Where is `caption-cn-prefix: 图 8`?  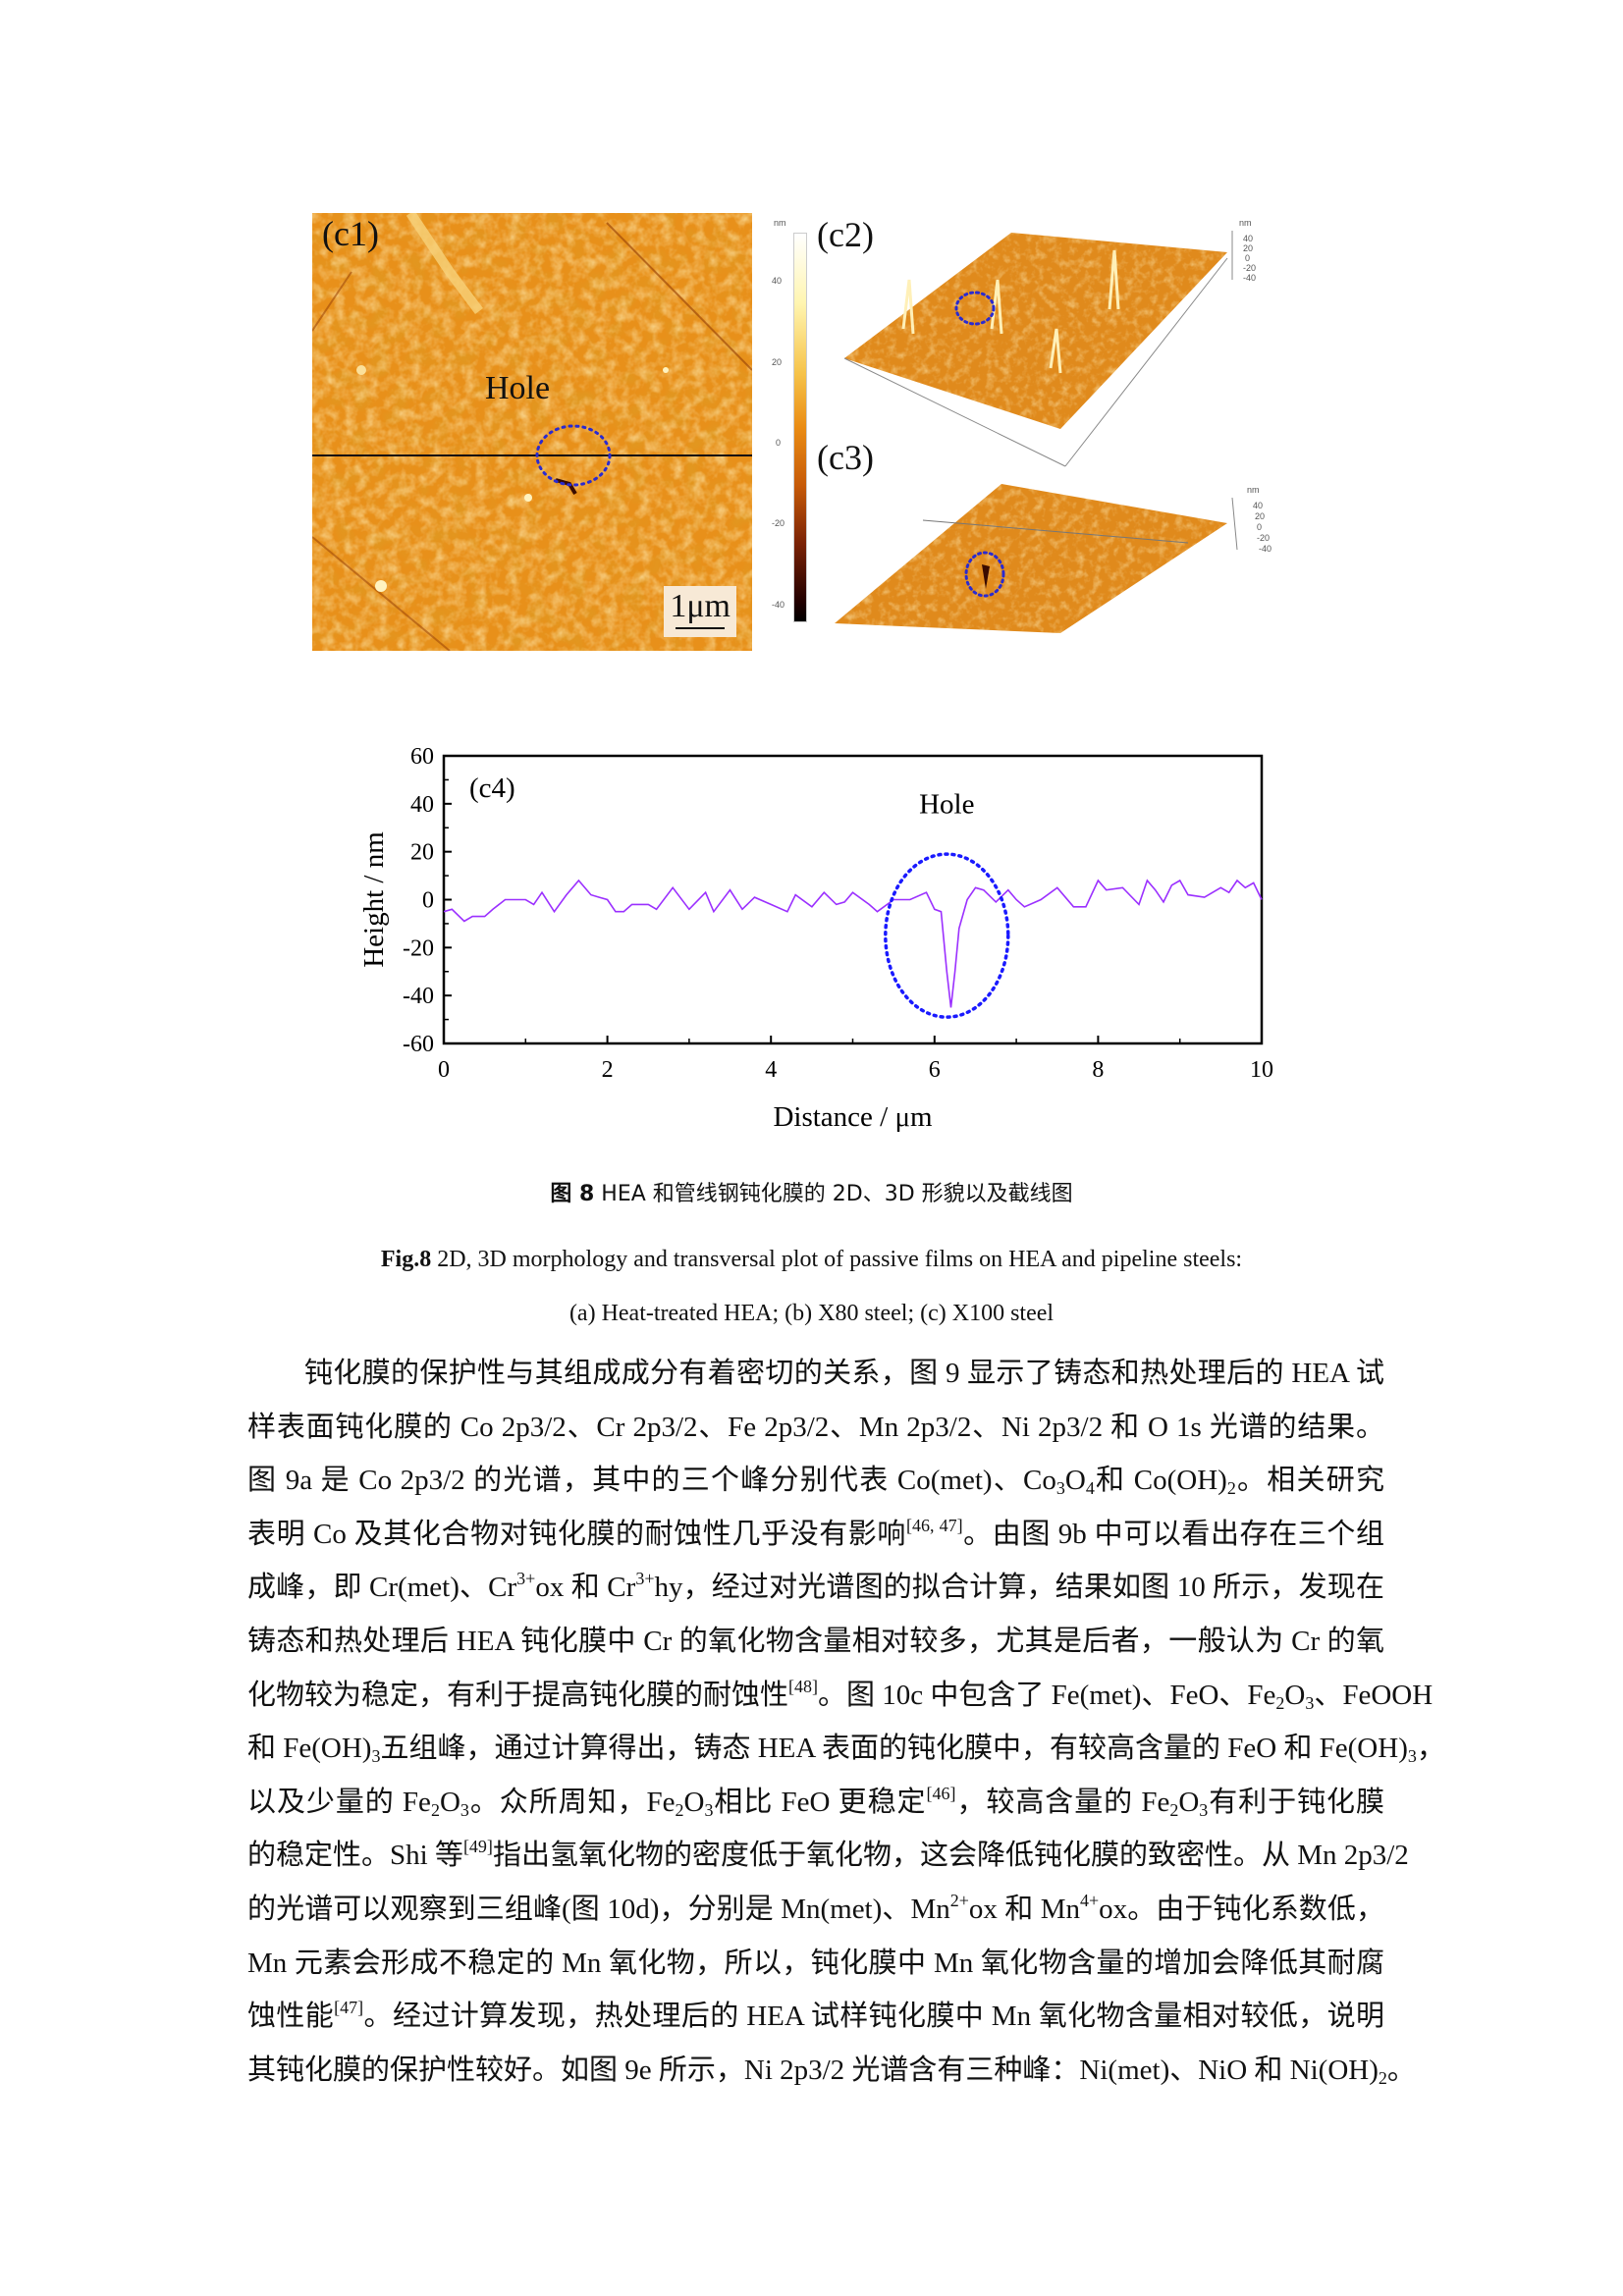 caption-cn-prefix: 图 8 is located at coordinates (573, 1194).